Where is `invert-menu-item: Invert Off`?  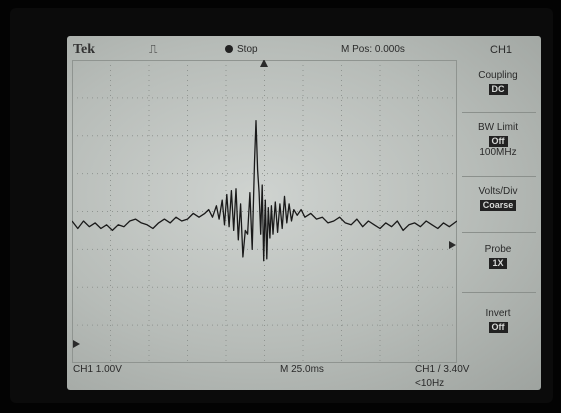
invert-menu-item: Invert Off is located at coordinates (498, 320).